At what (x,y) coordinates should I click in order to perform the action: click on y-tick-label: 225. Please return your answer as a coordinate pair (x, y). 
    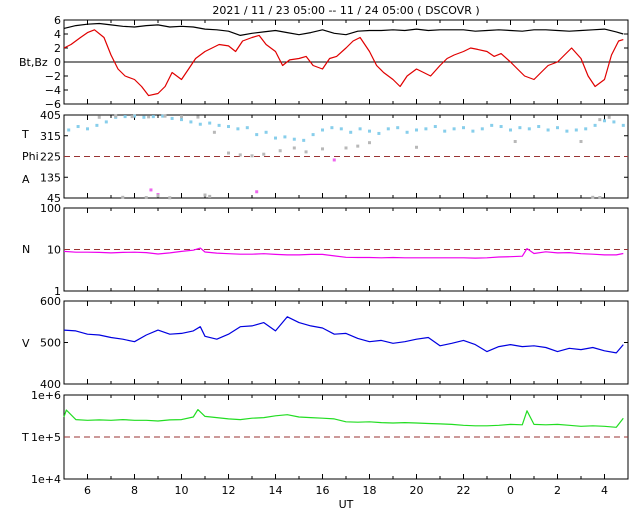
    Looking at the image, I should click on (50, 157).